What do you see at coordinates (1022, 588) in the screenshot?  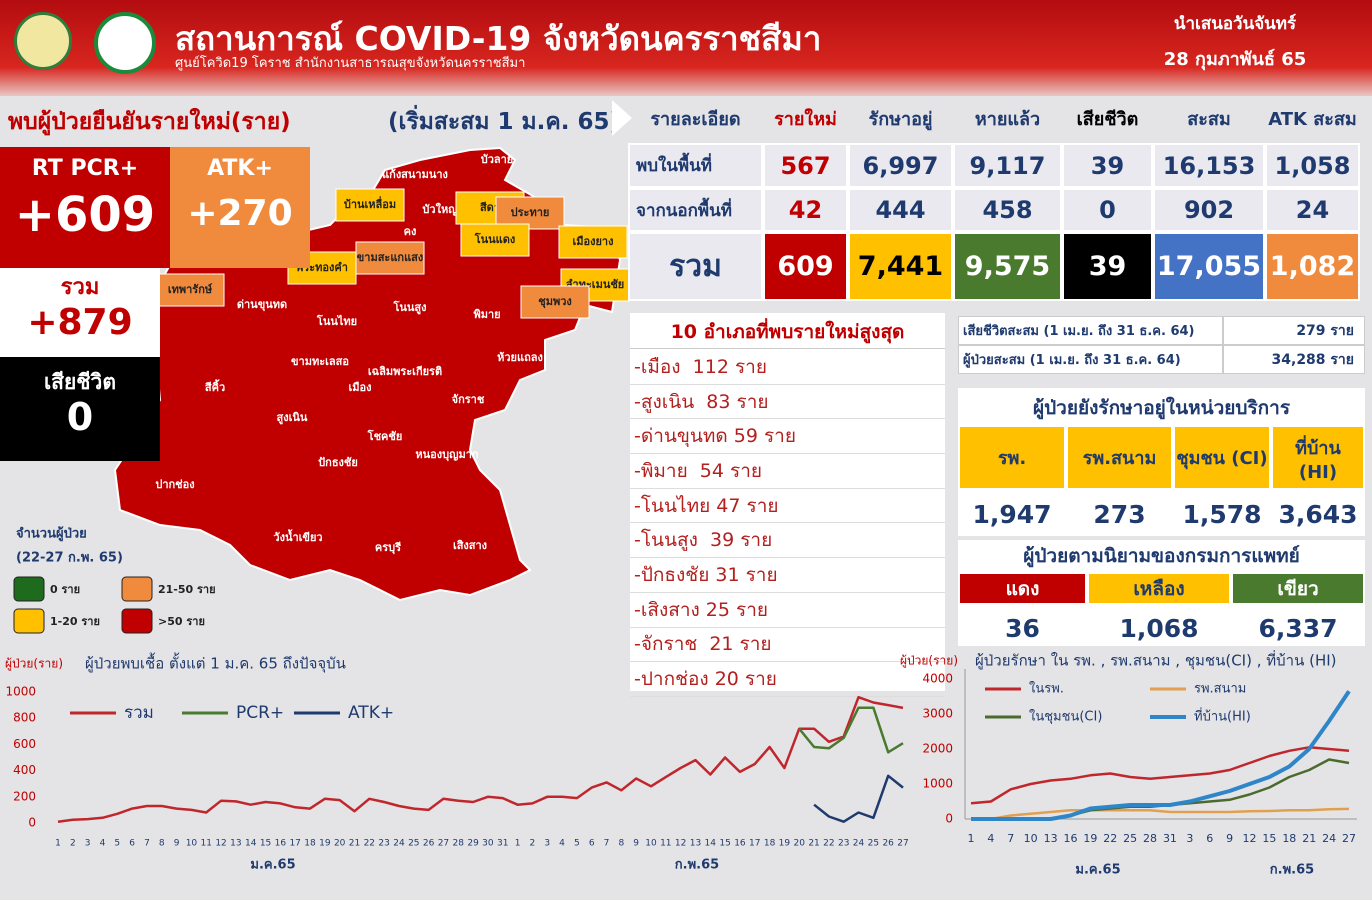 I see `severity-header: แดง` at bounding box center [1022, 588].